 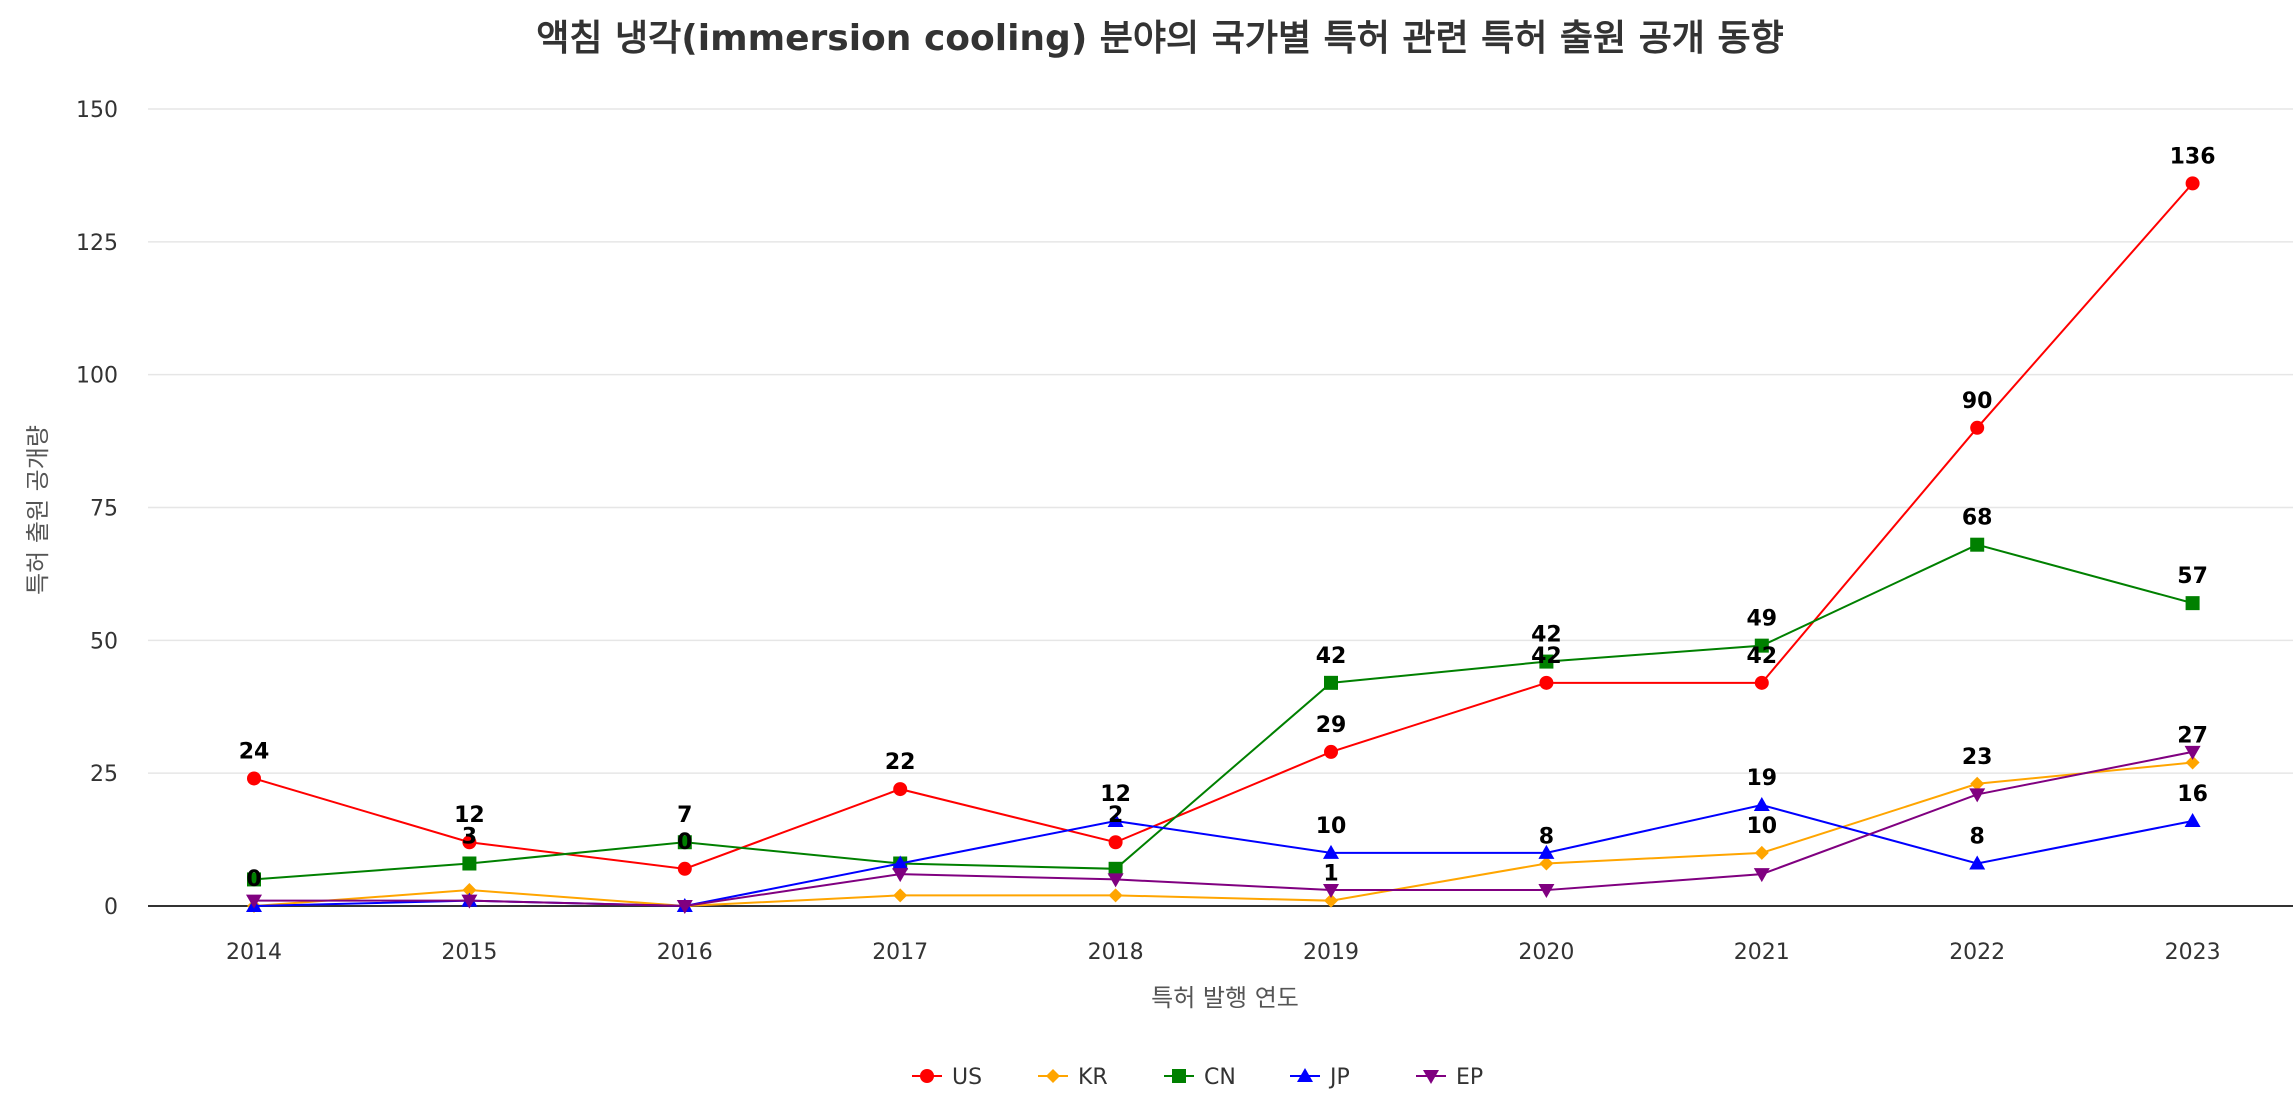 What do you see at coordinates (104, 774) in the screenshot?
I see `y-tick-label: 25` at bounding box center [104, 774].